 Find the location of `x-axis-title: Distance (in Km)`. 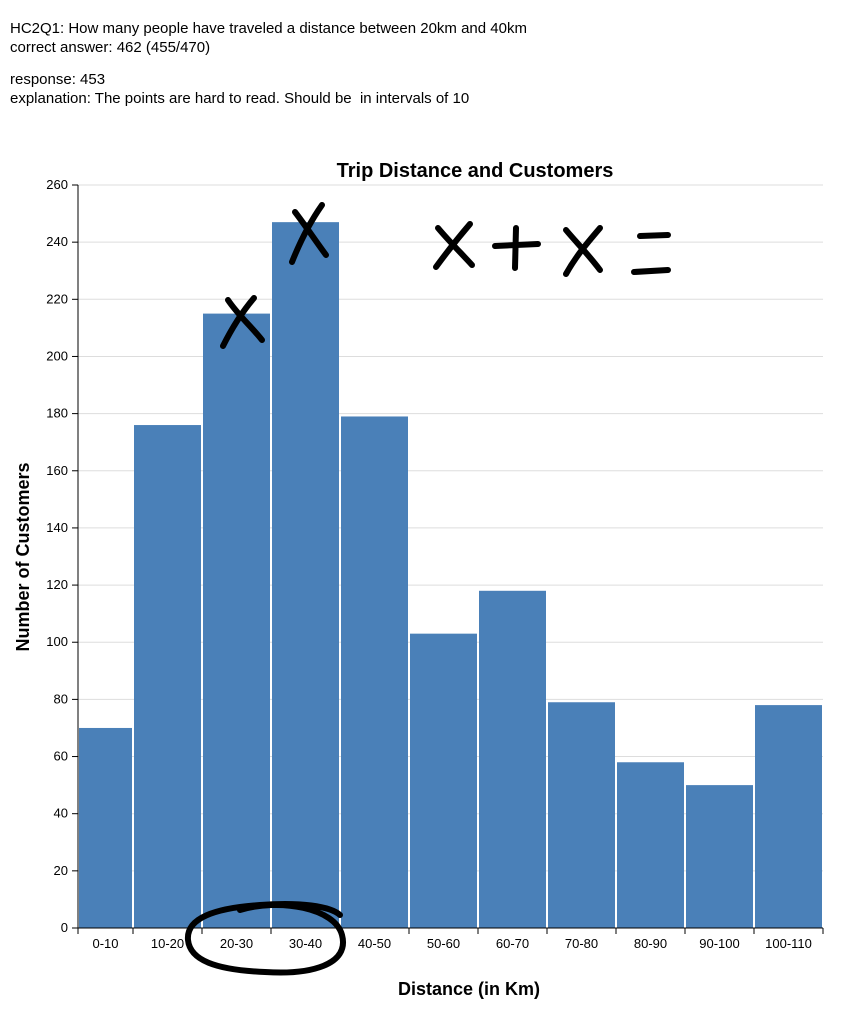

x-axis-title: Distance (in Km) is located at coordinates (469, 989).